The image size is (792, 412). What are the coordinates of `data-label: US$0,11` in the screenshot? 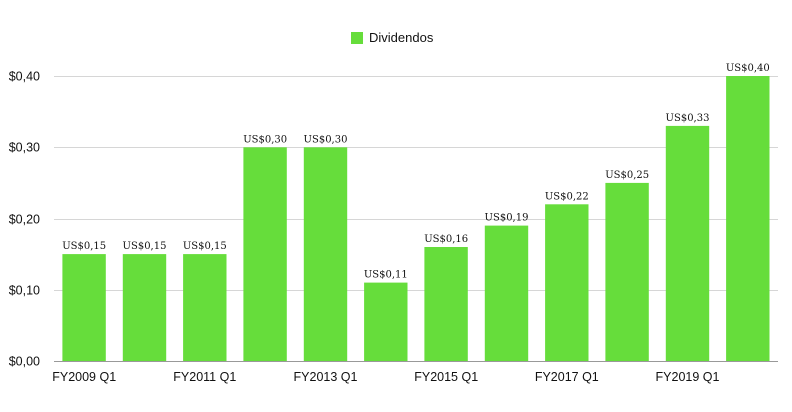 It's located at (386, 275).